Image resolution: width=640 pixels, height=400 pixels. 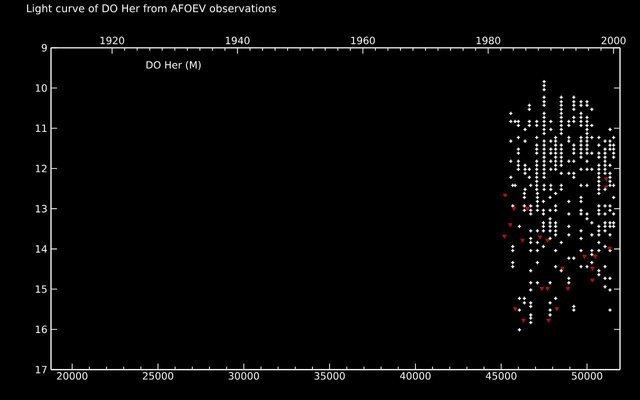 I want to click on x-tick-label: 25000, so click(x=158, y=376).